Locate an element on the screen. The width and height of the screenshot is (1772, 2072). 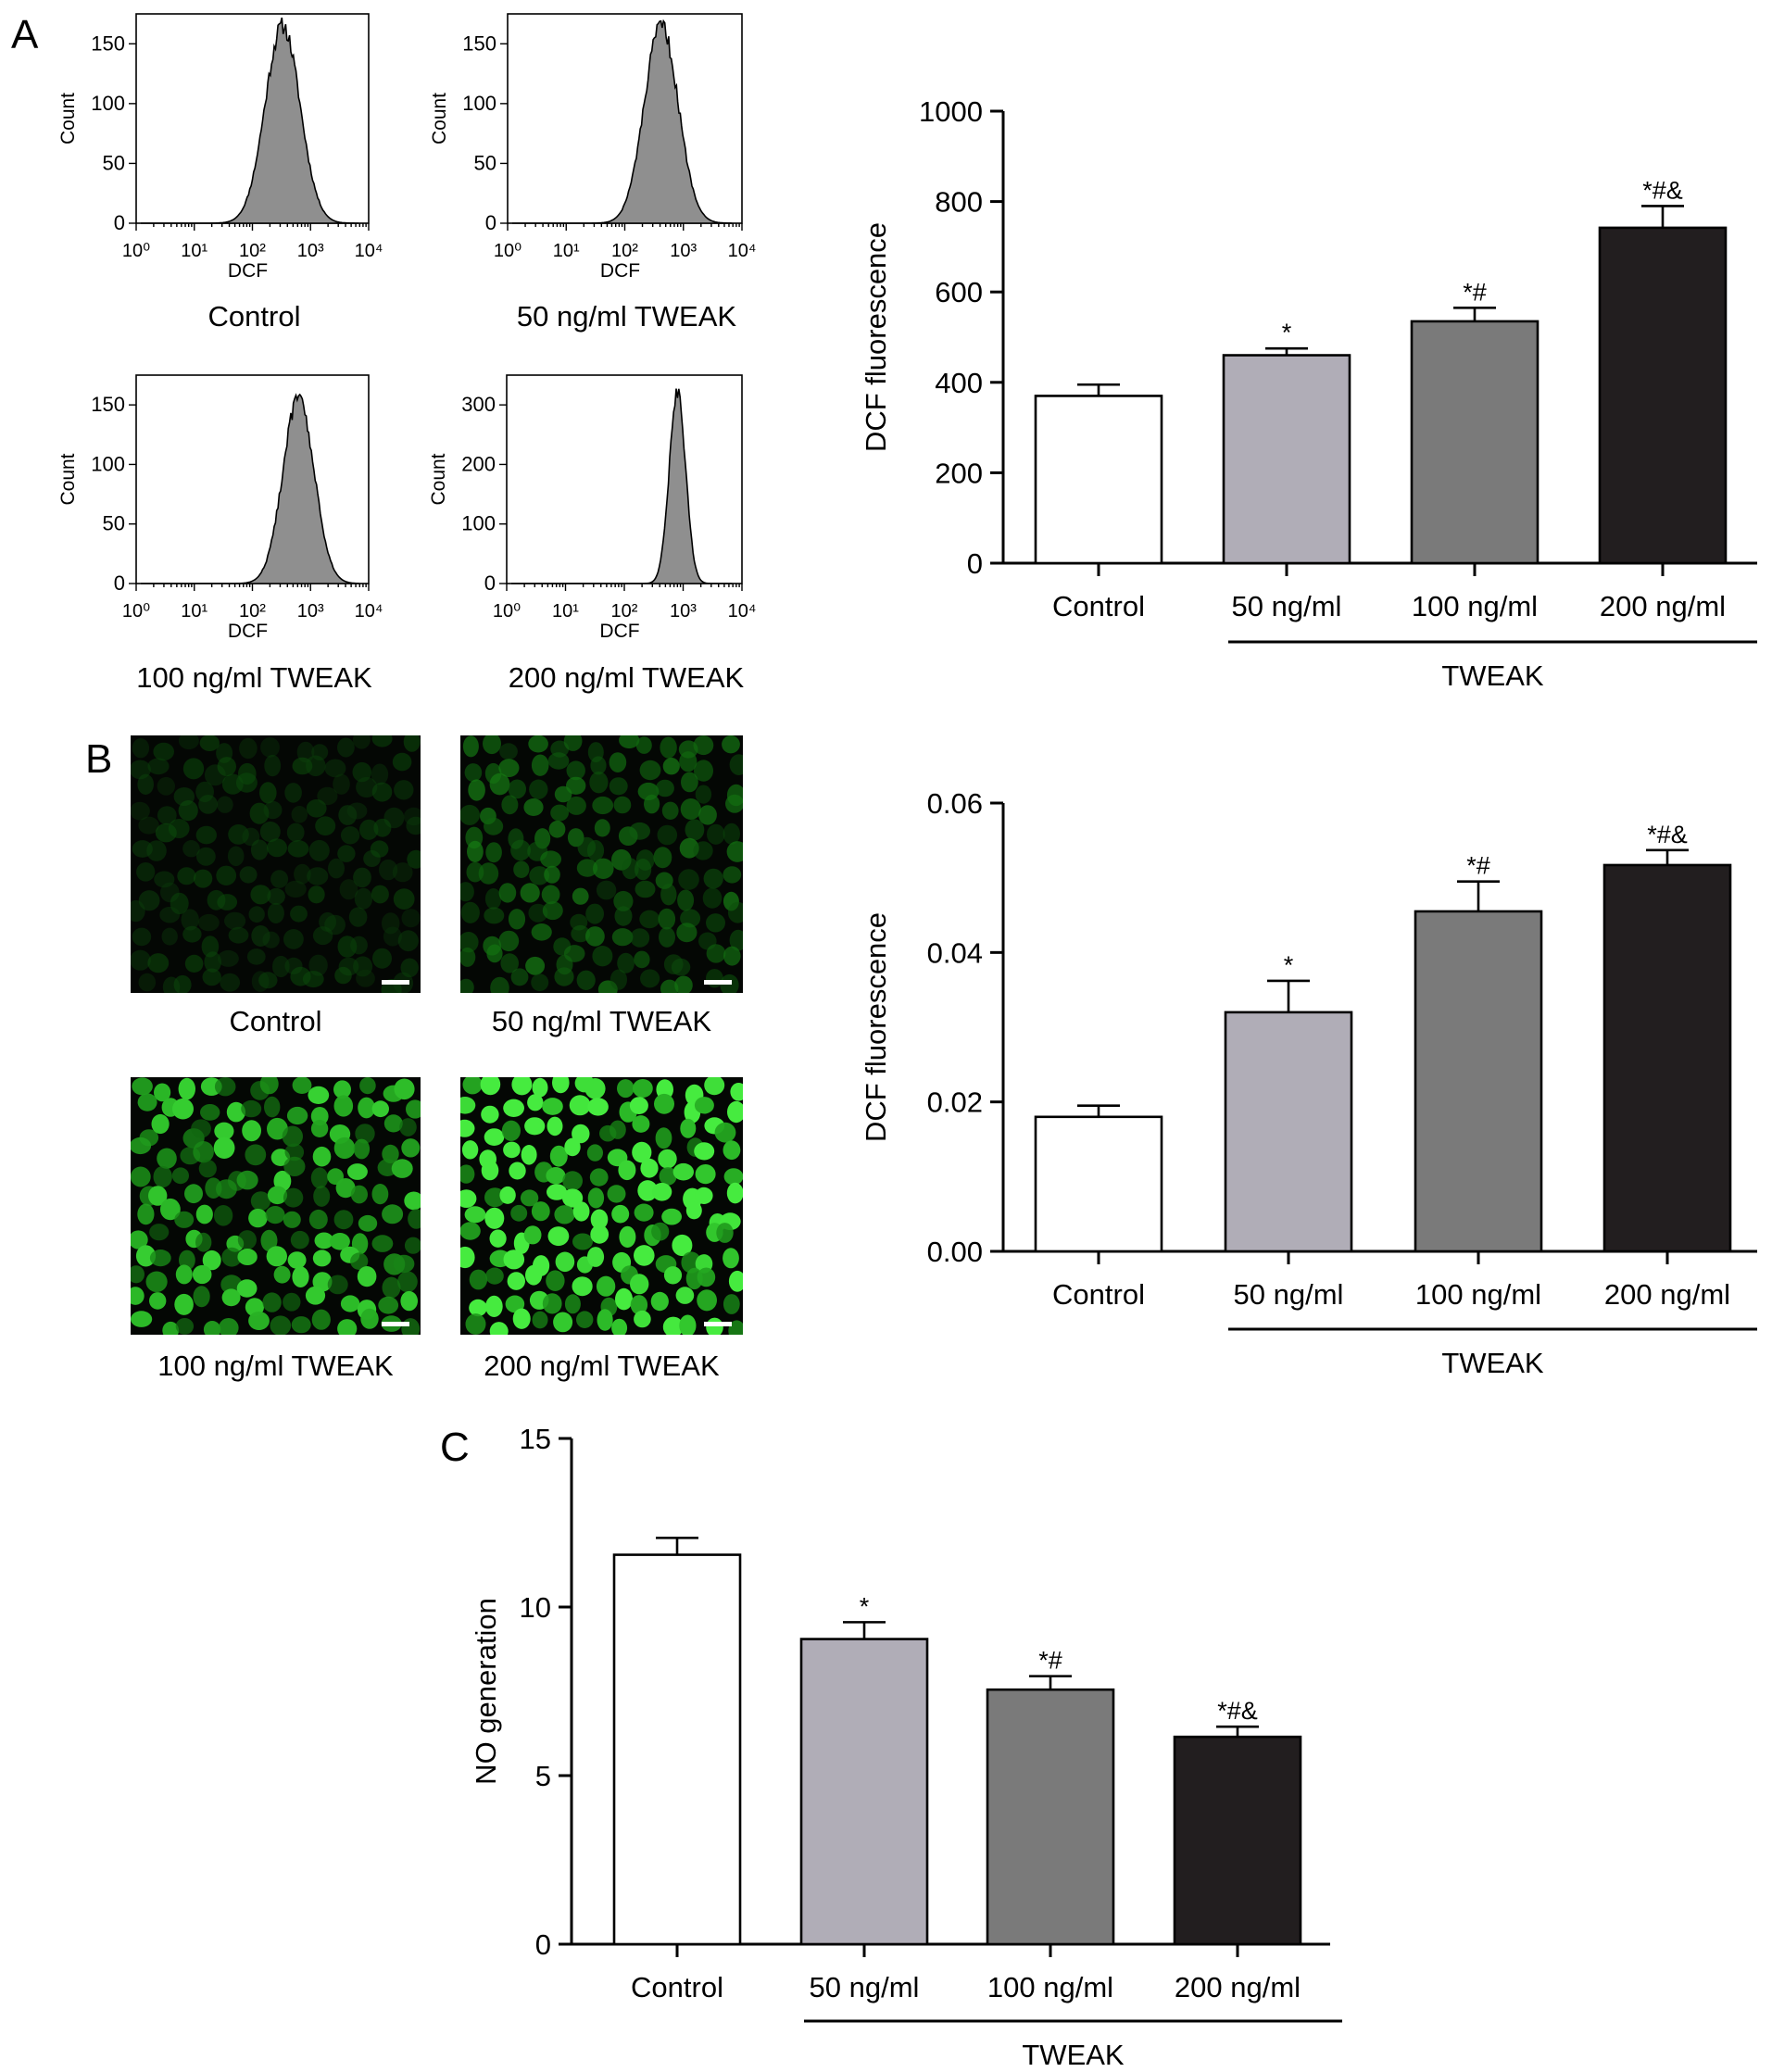
y-tick-label: 5 is located at coordinates (543, 1776).